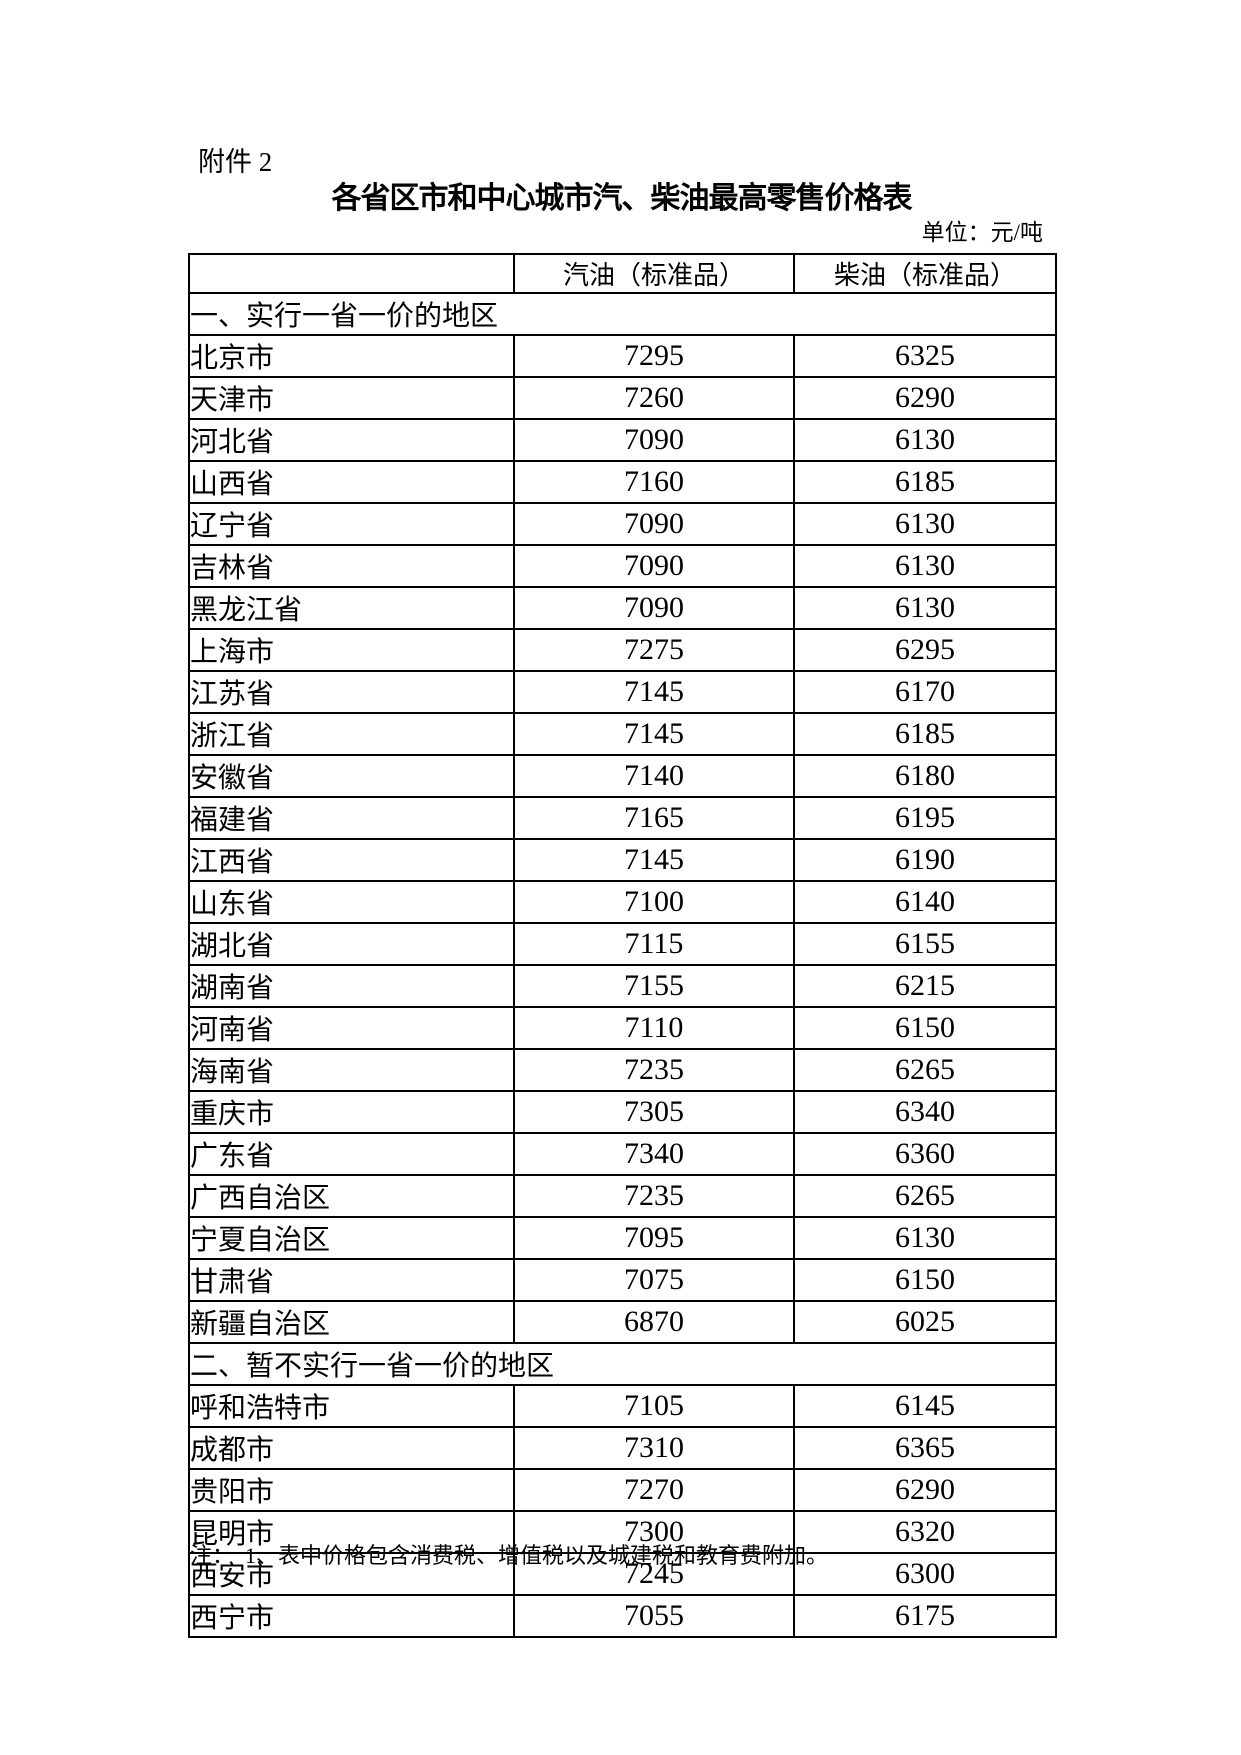 The image size is (1241, 1755). I want to click on region-cell: 甘肃省, so click(351, 1280).